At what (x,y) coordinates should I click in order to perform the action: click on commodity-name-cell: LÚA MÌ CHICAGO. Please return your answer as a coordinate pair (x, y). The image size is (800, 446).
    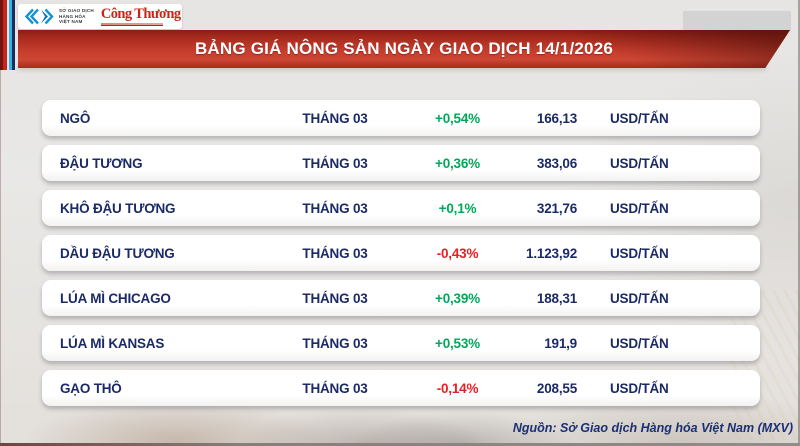
    Looking at the image, I should click on (115, 298).